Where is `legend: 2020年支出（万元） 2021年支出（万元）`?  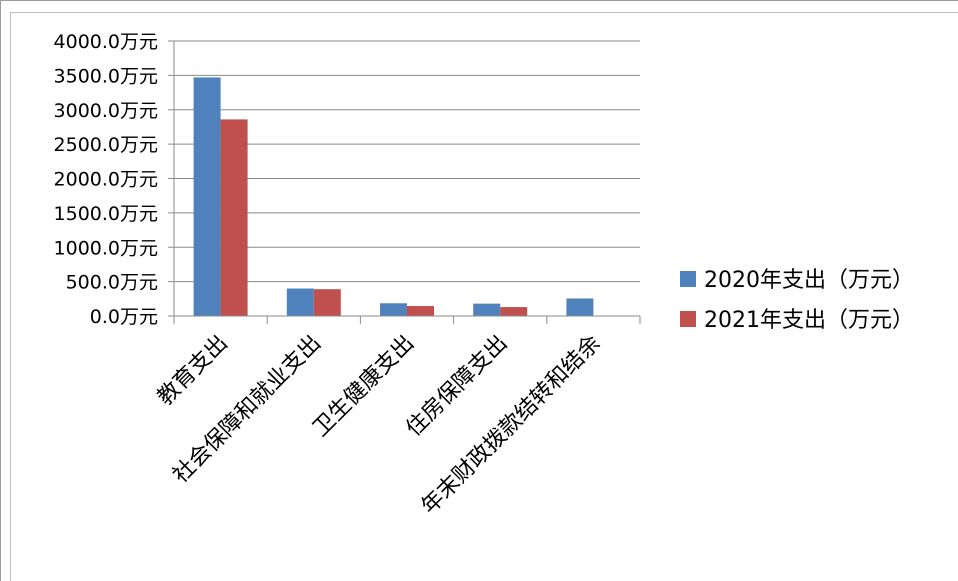
legend: 2020年支出（万元） 2021年支出（万元） is located at coordinates (797, 300).